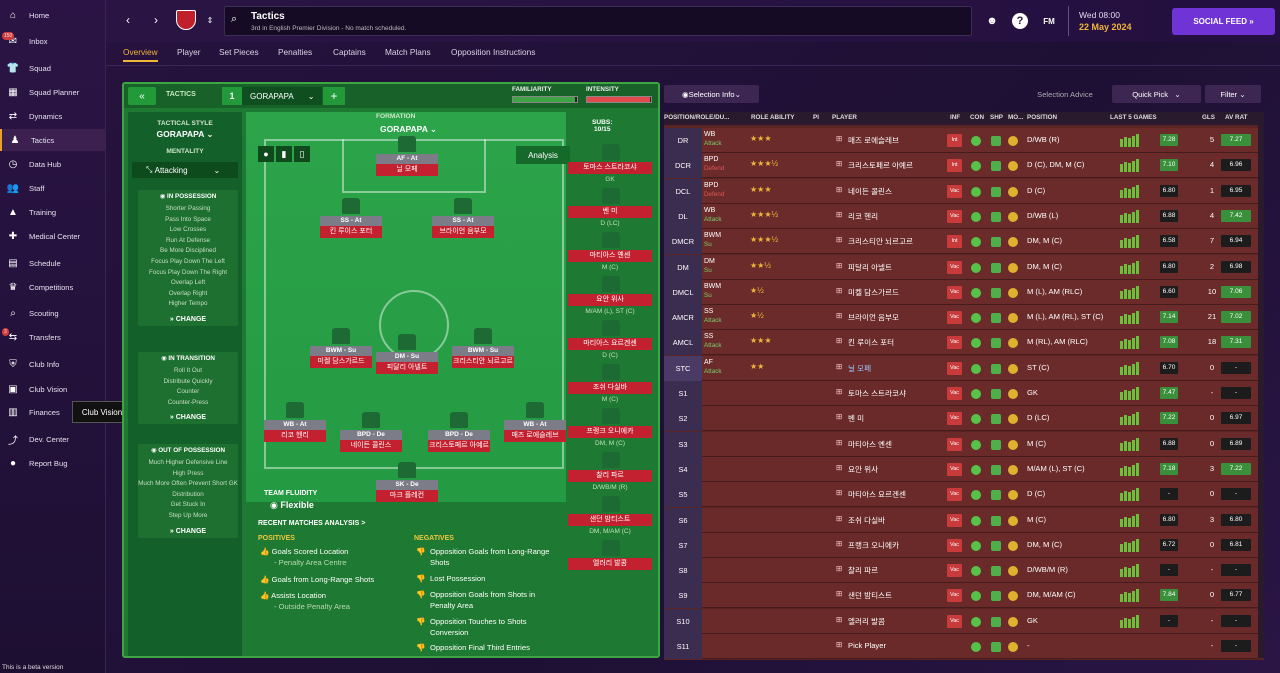 The height and width of the screenshot is (673, 1280). Describe the element at coordinates (961, 571) in the screenshot. I see `table-row: S8 ⊞ 찰리 파르 Vac D/WB/M (R) - - -` at that location.